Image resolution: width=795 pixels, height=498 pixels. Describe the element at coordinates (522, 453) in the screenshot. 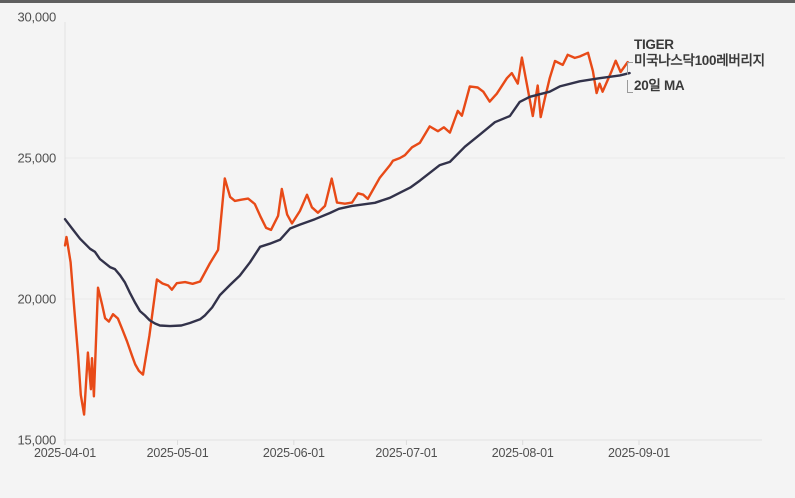

I see `x-tick-label: 2025-08-01` at that location.